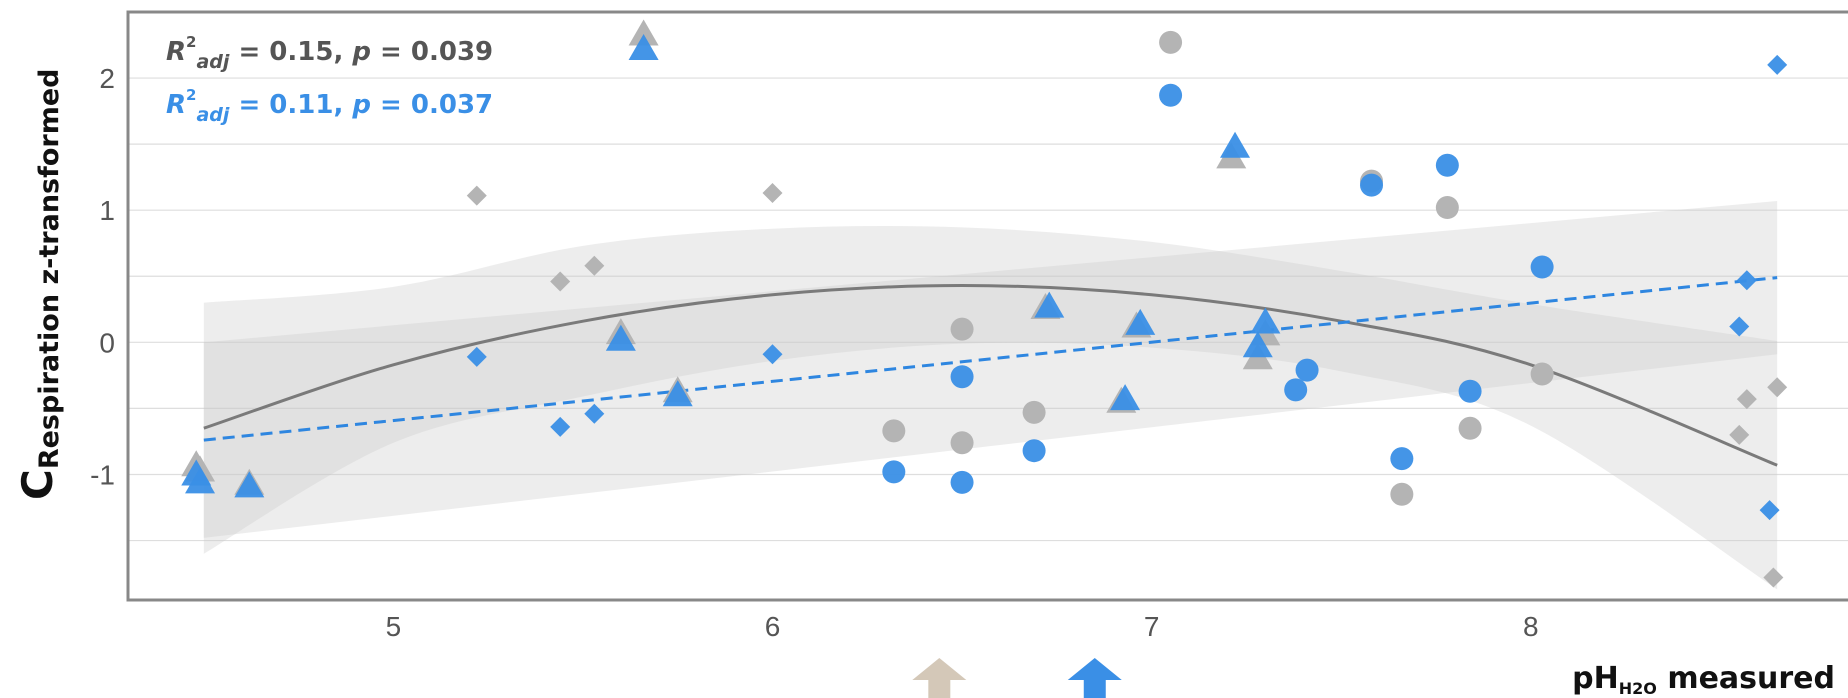  Describe the element at coordinates (361, 105) in the screenshot. I see `stat-blue-p: p` at that location.